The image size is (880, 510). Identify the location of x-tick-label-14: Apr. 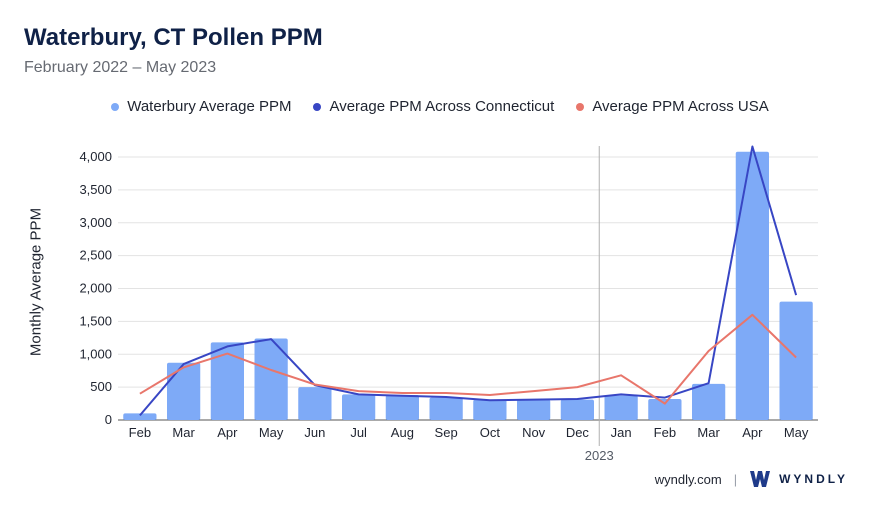
(752, 432).